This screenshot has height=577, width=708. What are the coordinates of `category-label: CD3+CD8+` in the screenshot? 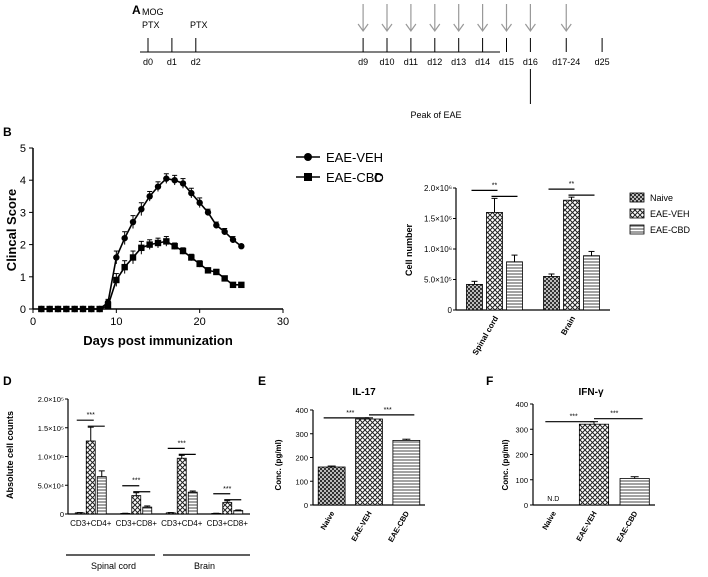 It's located at (137, 523).